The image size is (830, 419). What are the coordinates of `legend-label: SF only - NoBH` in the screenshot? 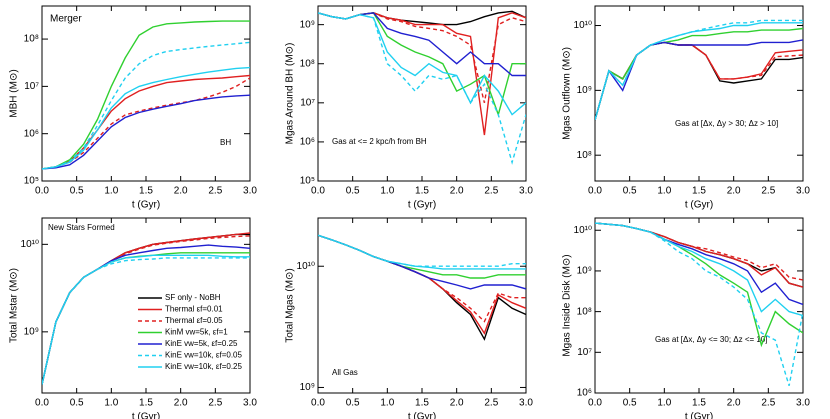 It's located at (193, 297).